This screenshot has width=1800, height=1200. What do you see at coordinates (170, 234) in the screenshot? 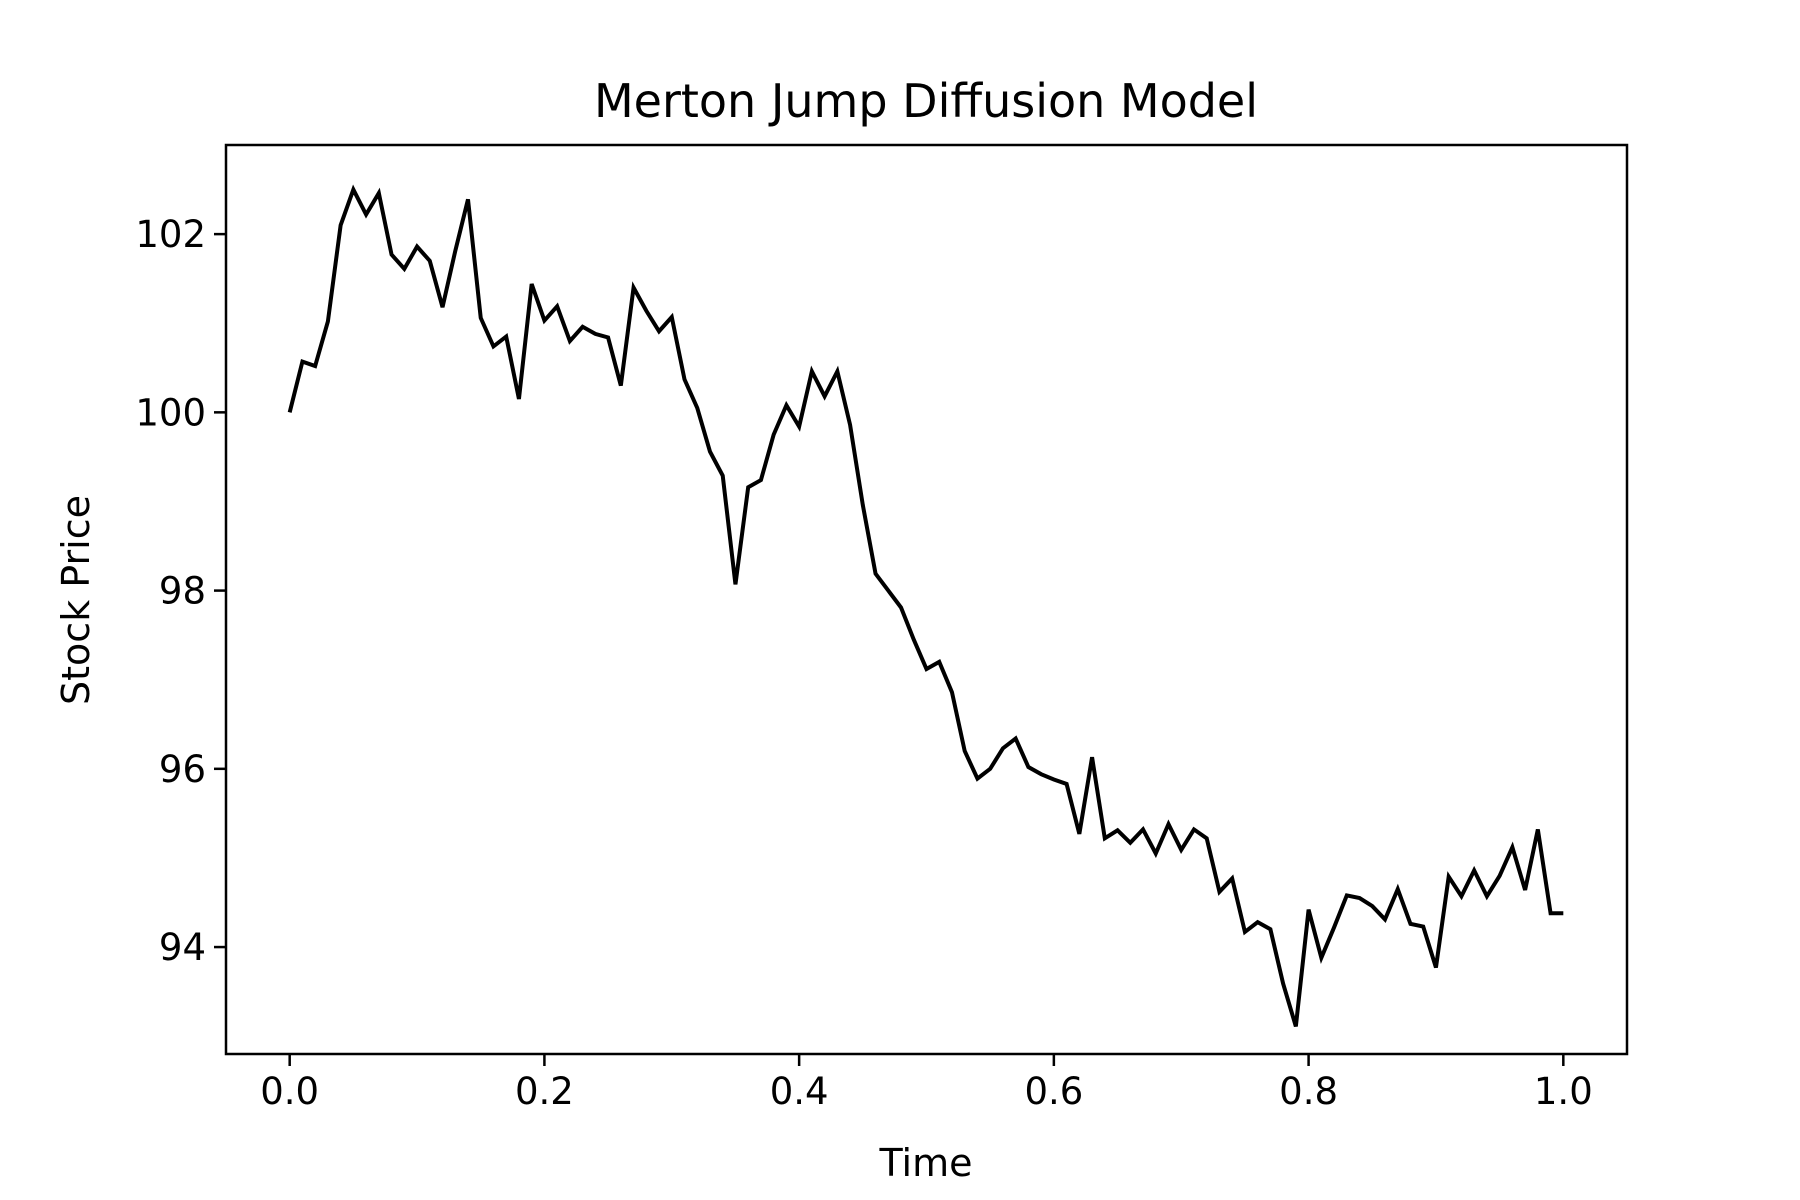
I see `y-tick-label: 102` at bounding box center [170, 234].